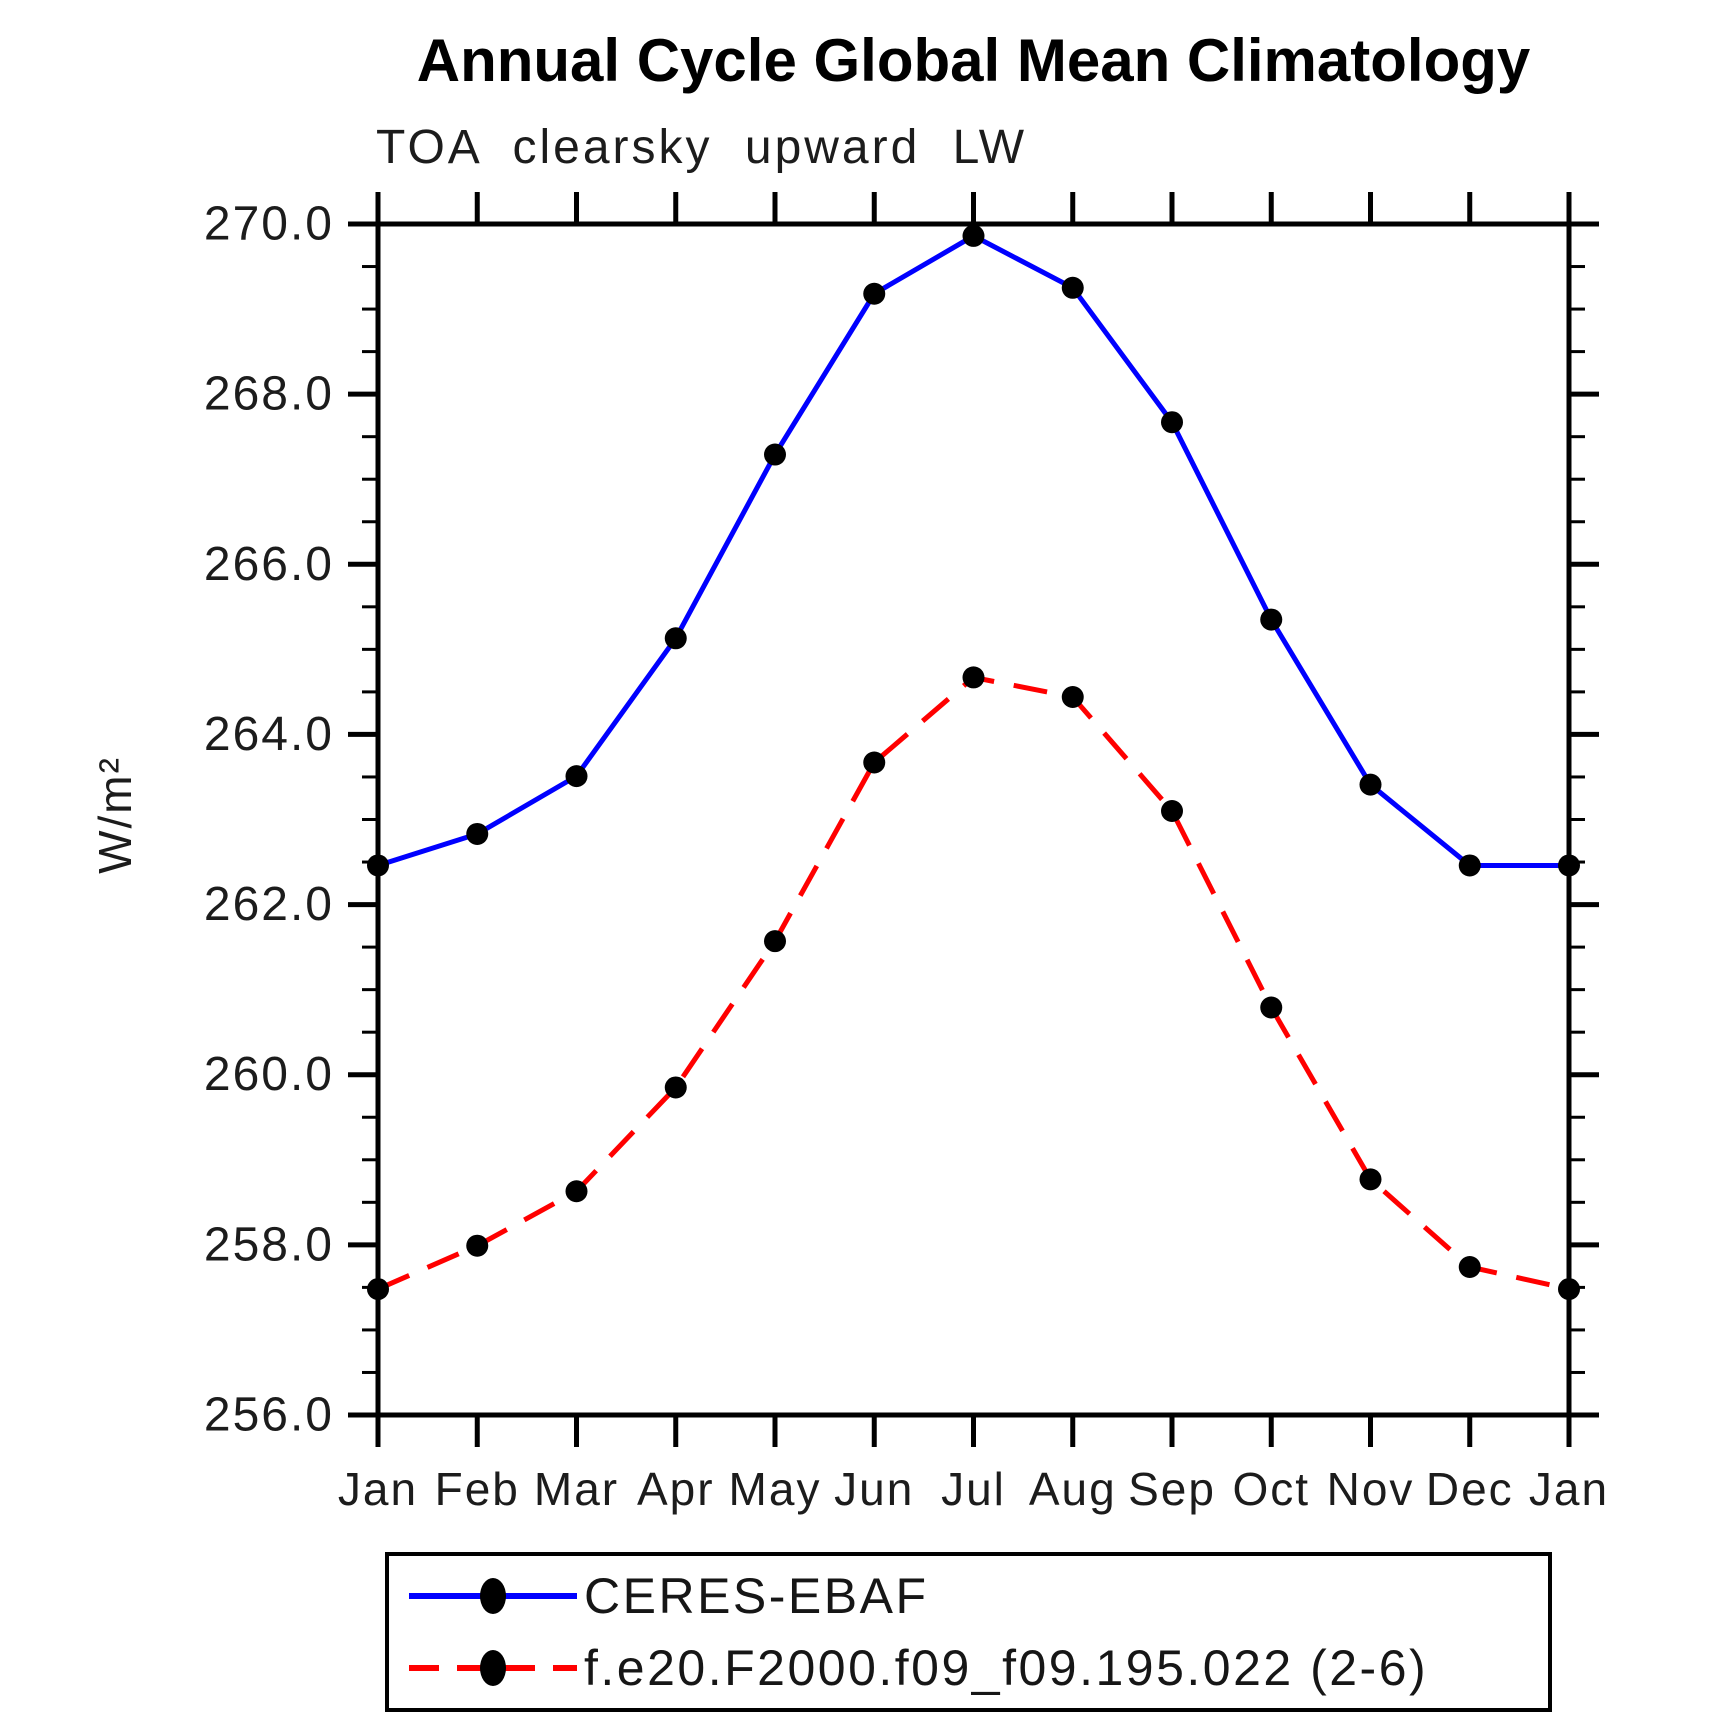 This screenshot has width=1710, height=1718. Describe the element at coordinates (756, 1596) in the screenshot. I see `legend-label-ceres: CERES-EBAF` at that location.